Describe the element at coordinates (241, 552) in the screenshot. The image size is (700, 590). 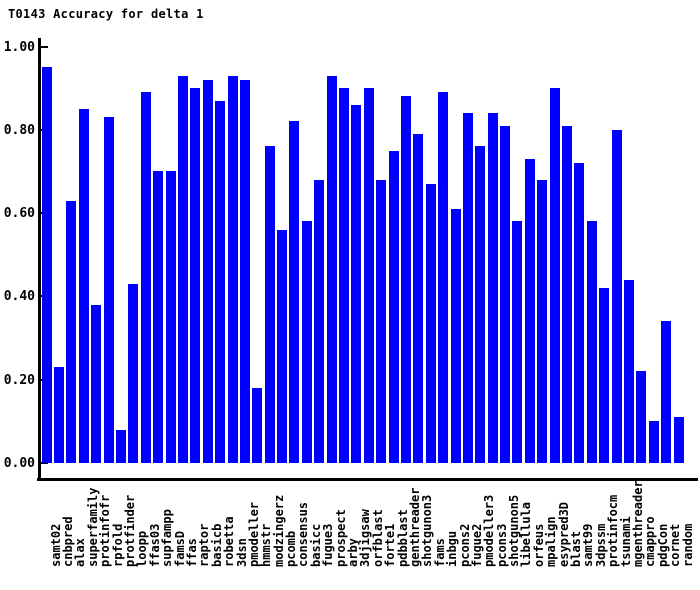
I see `x-tick-label-text: 3dsn` at that location.